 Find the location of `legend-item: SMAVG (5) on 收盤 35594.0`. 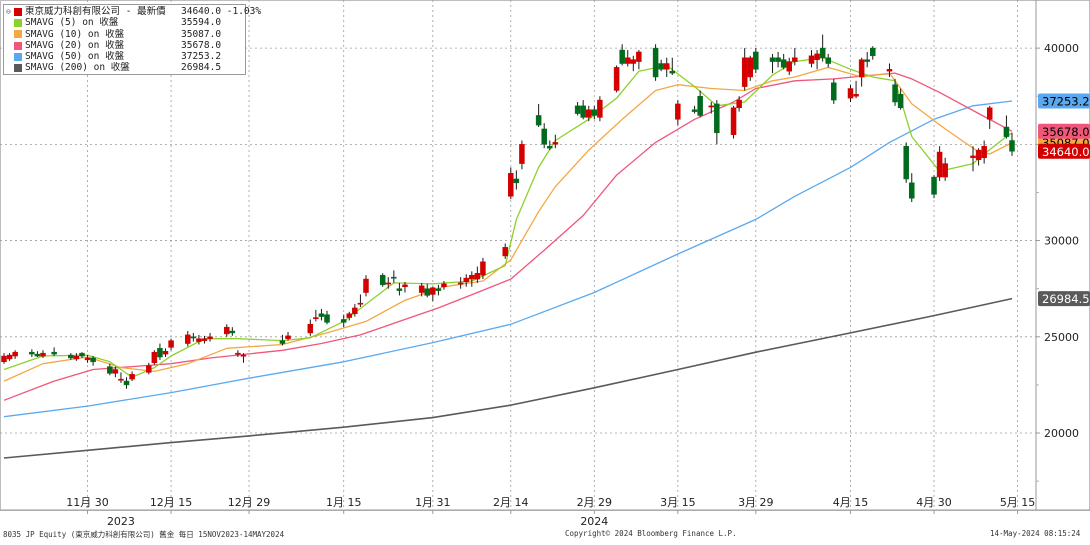

legend-item: SMAVG (5) on 收盤 35594.0 is located at coordinates (124, 22).